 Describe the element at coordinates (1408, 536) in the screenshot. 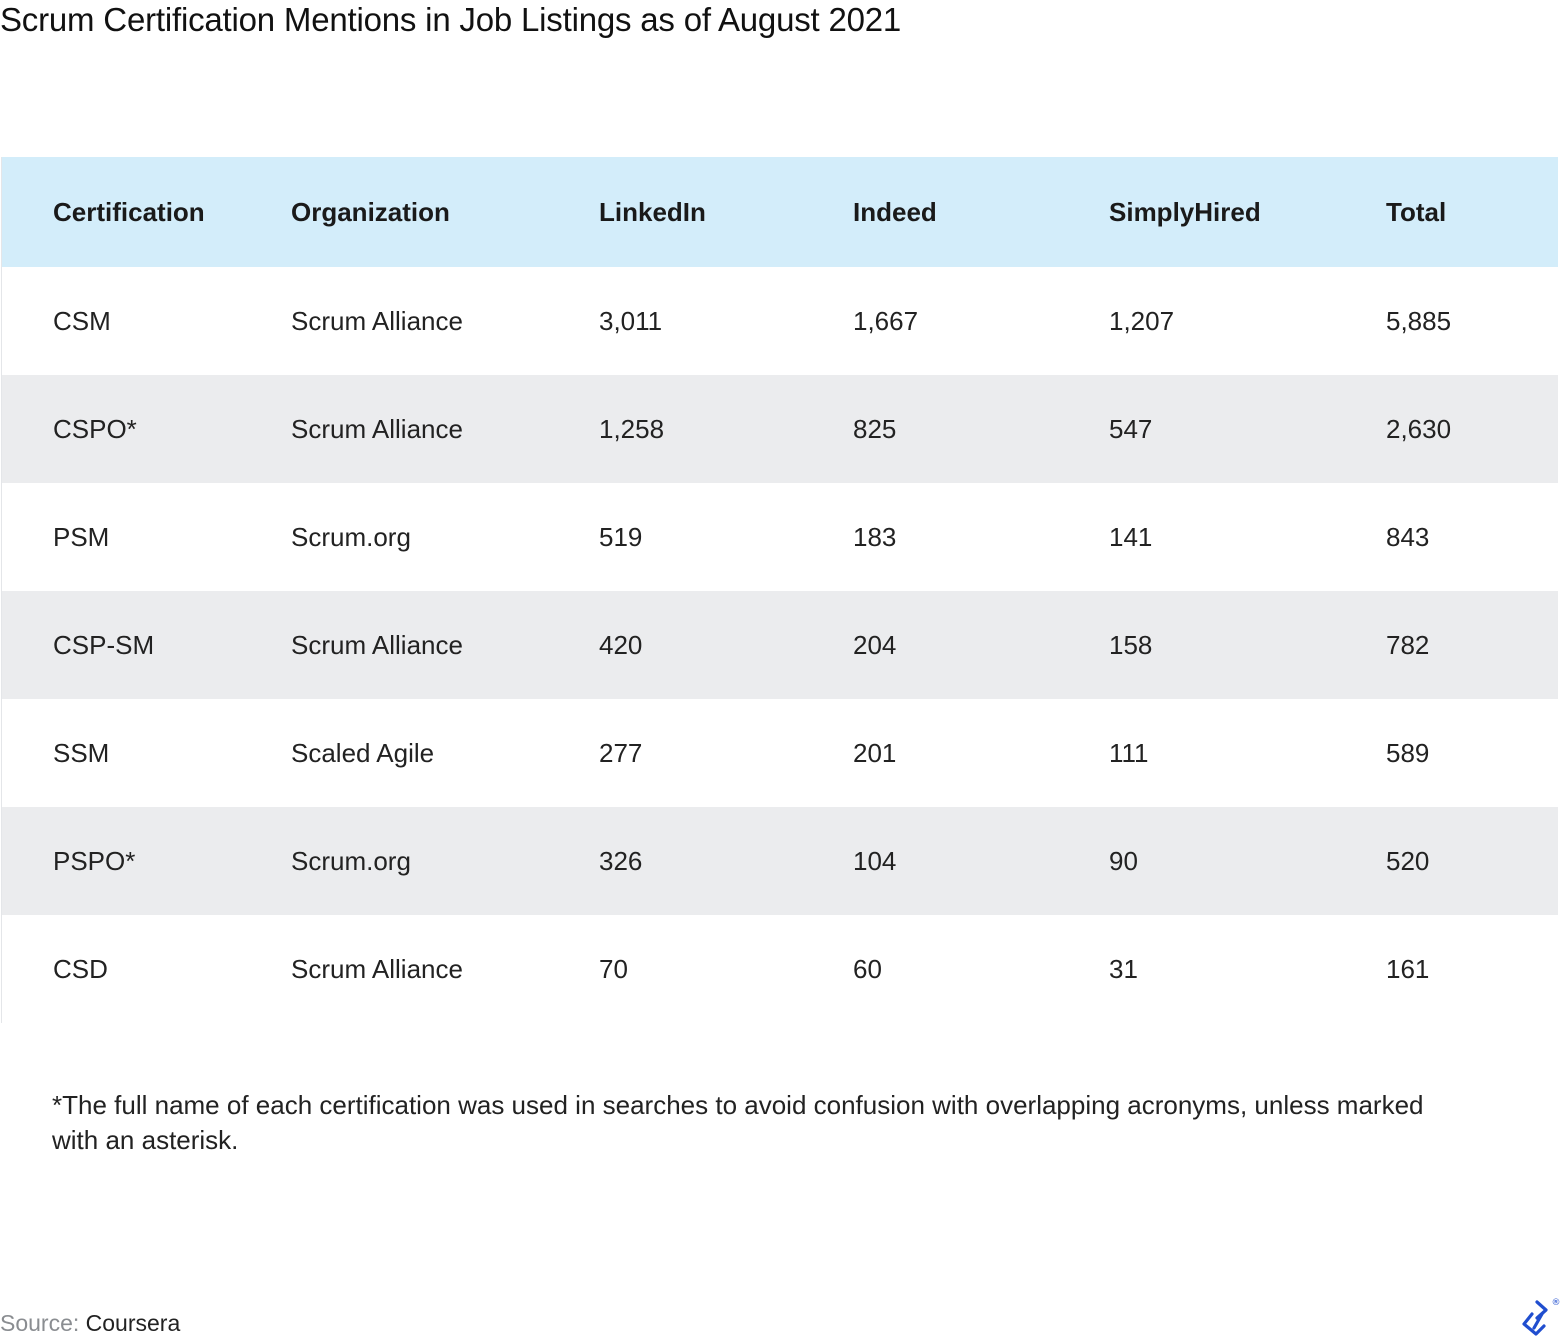

I see `table-cell-total: 843` at that location.